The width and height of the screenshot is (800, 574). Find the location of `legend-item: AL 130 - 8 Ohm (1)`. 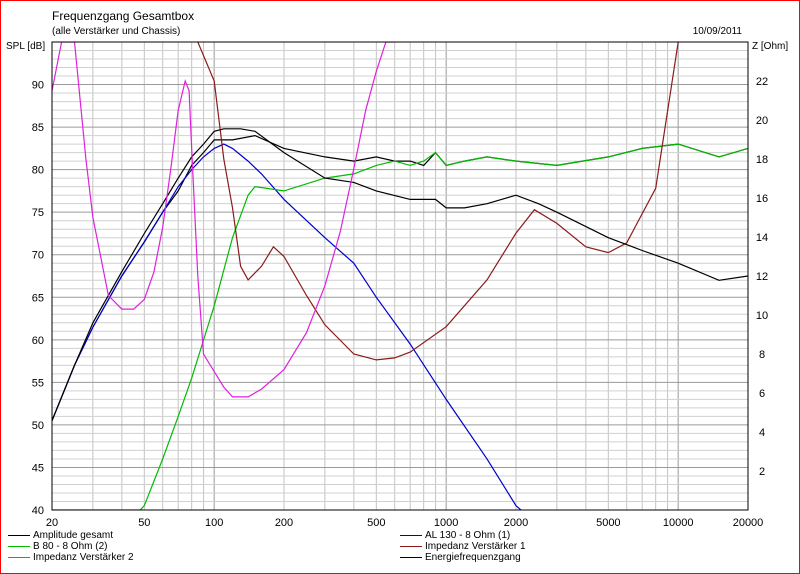

legend-item: AL 130 - 8 Ohm (1) is located at coordinates (455, 535).